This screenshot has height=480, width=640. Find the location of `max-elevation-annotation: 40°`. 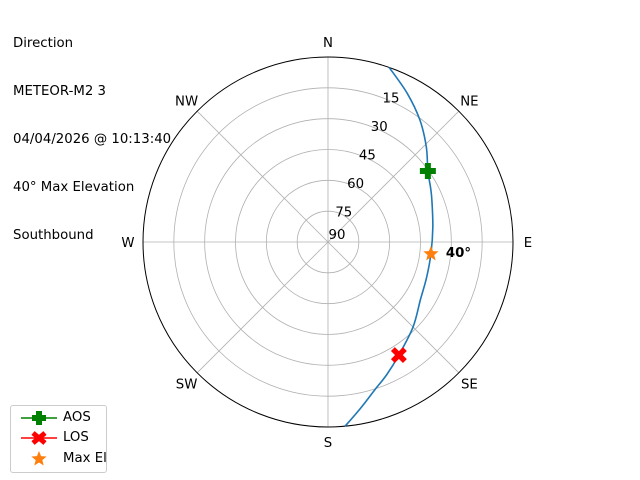

max-elevation-annotation: 40° is located at coordinates (458, 253).